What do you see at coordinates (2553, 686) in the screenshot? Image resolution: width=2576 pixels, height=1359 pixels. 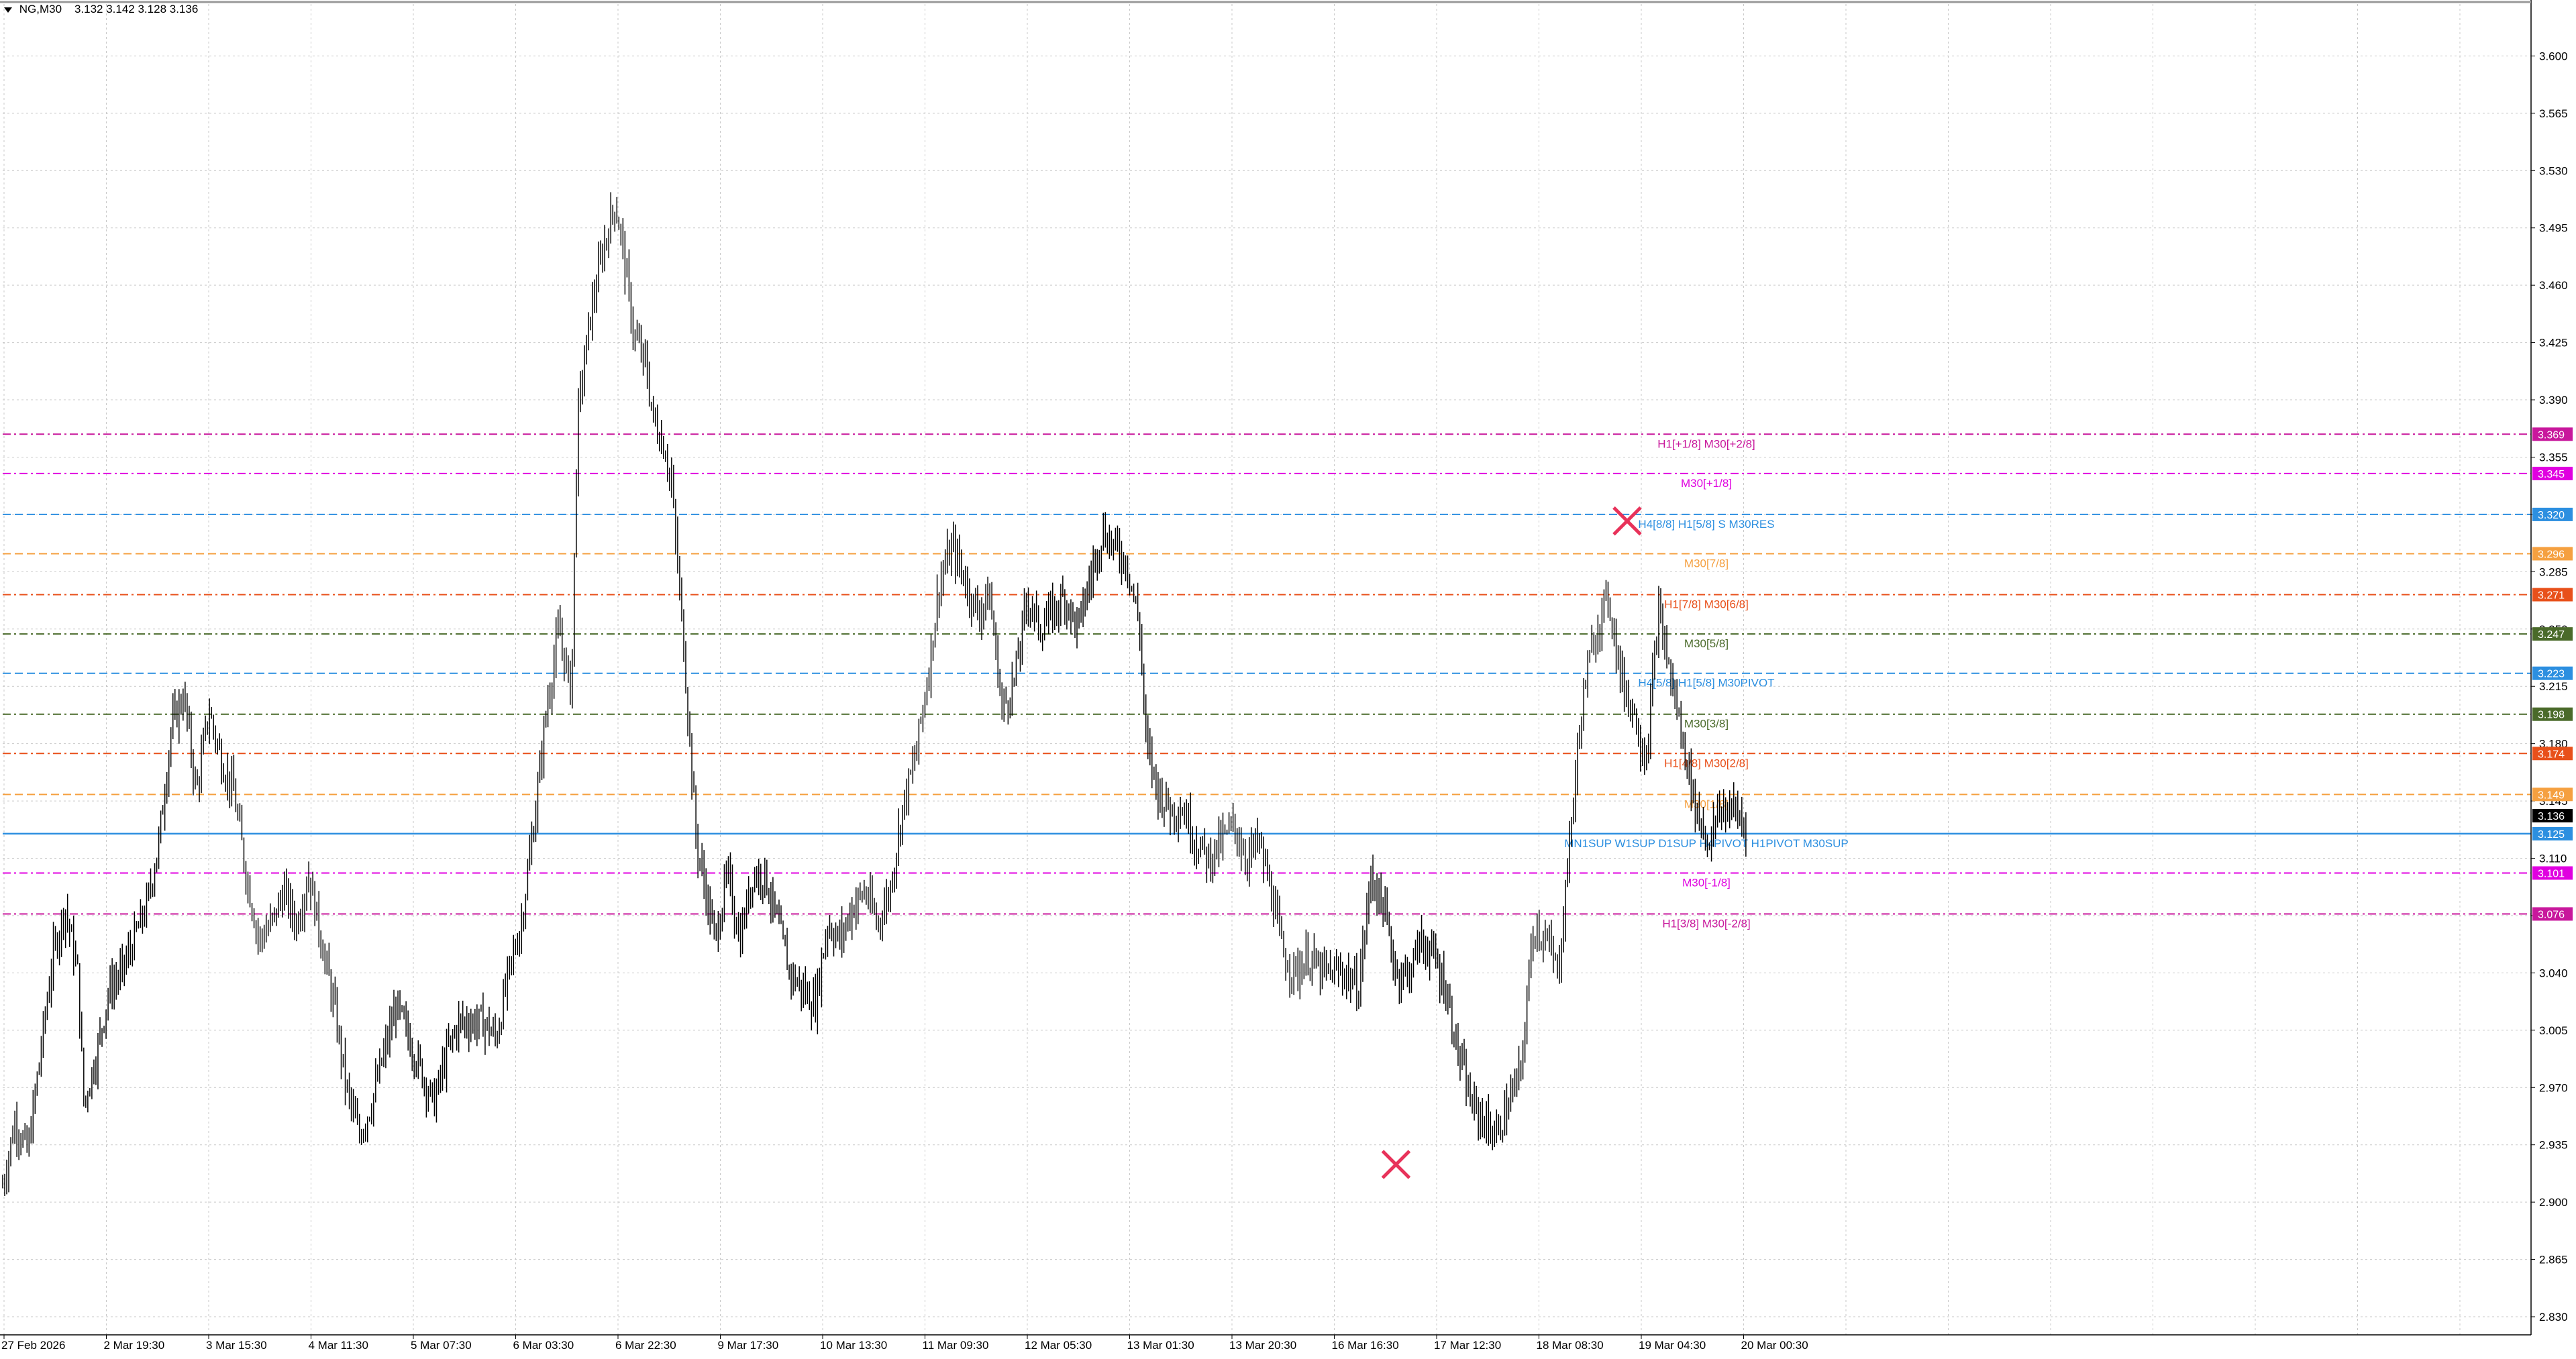 I see `y-tick-label: 3.215` at bounding box center [2553, 686].